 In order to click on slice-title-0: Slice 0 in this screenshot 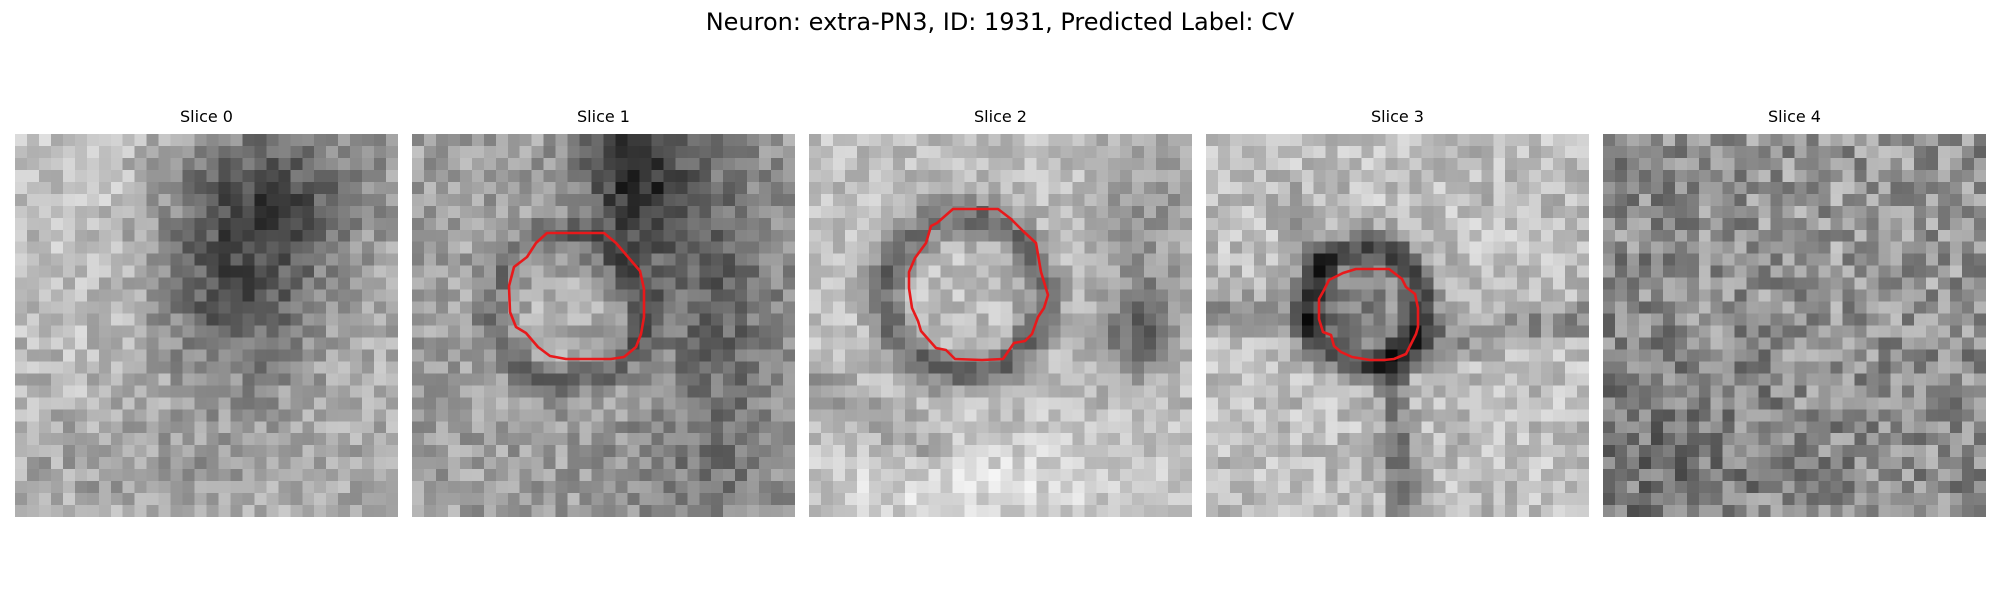, I will do `click(206, 116)`.